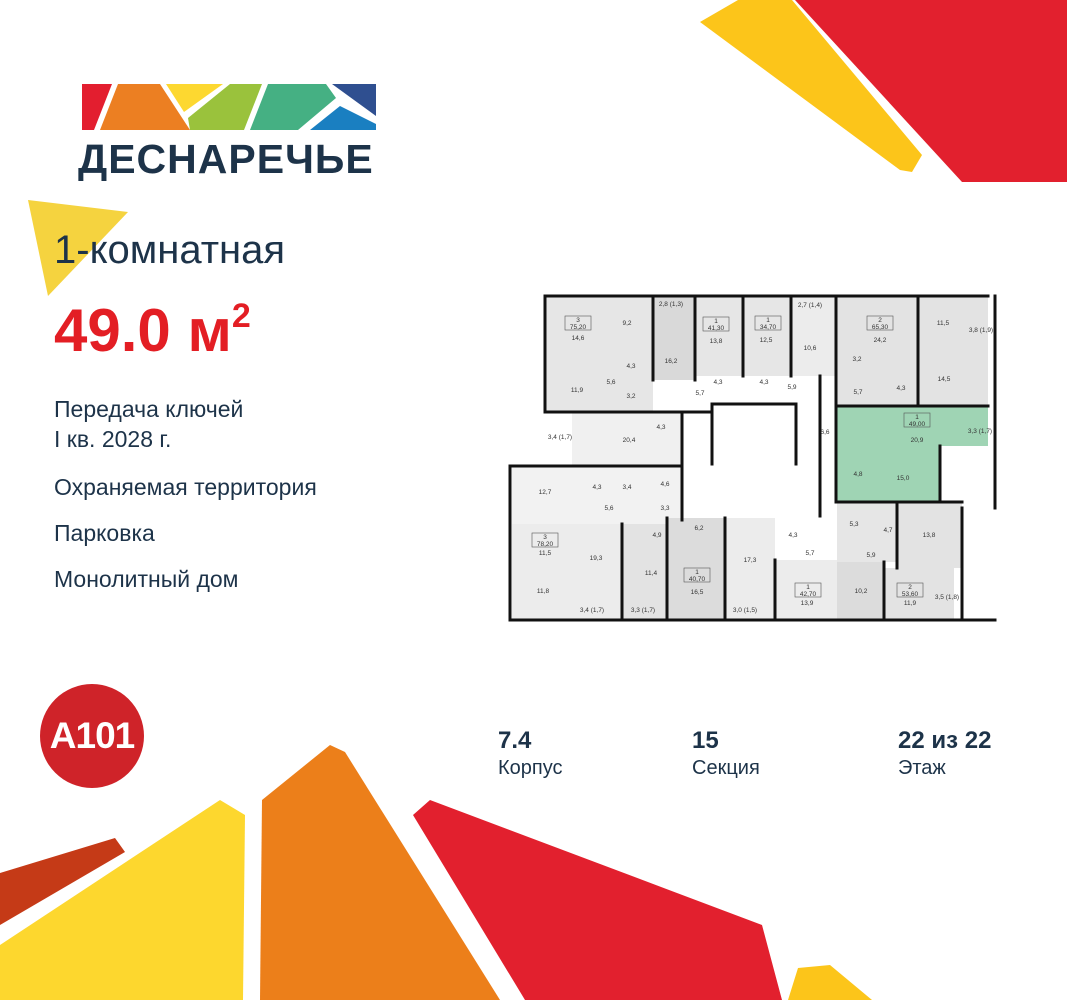 This screenshot has width=1067, height=1000. Describe the element at coordinates (705, 740) in the screenshot. I see `section-value: 15` at that location.